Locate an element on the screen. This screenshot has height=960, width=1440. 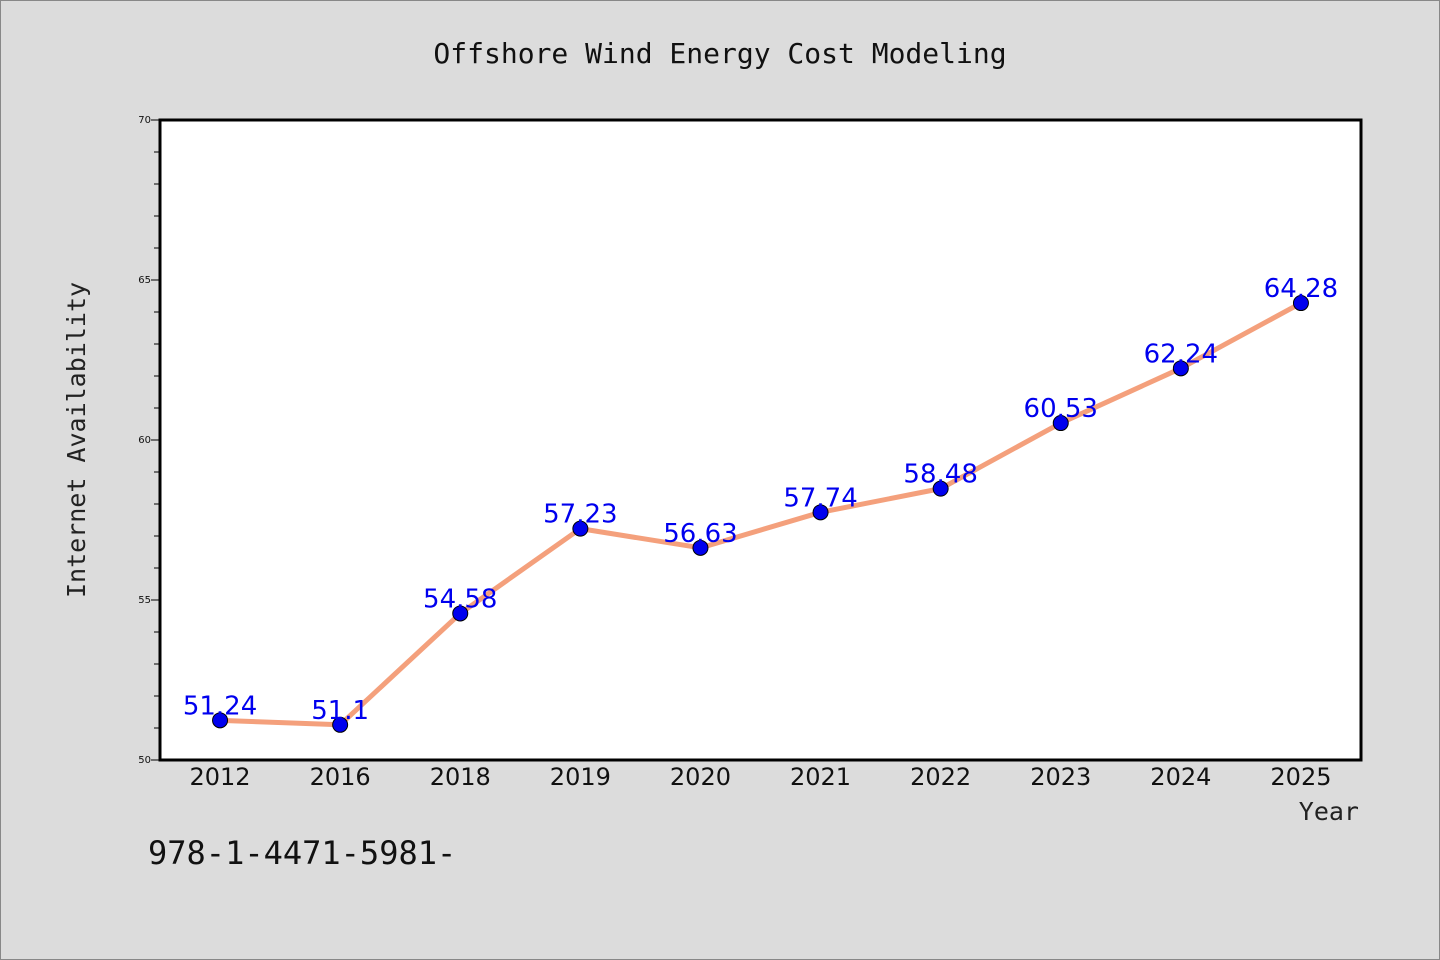
data-label: 58.48 is located at coordinates (940, 475).